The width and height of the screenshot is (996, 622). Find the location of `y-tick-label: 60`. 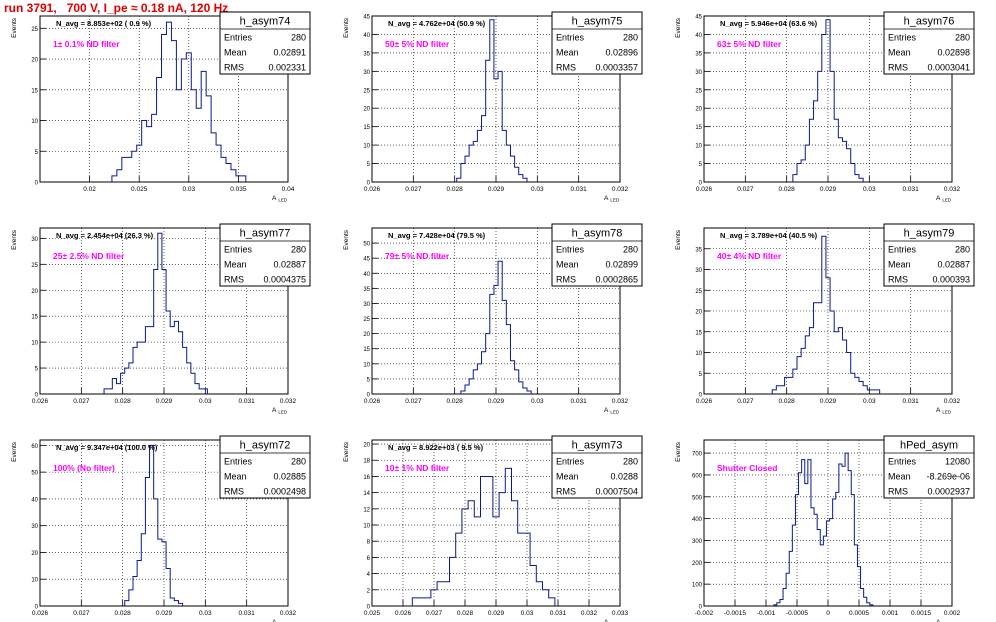

y-tick-label: 60 is located at coordinates (34, 447).